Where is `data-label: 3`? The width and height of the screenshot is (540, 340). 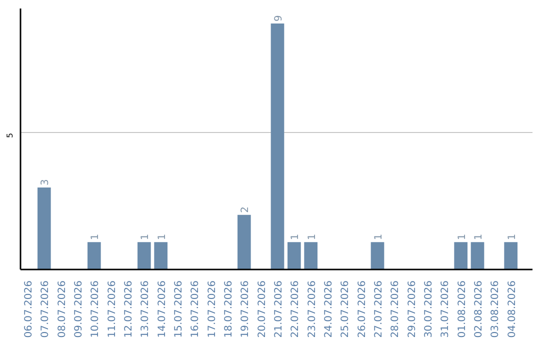 data-label: 3 is located at coordinates (46, 182).